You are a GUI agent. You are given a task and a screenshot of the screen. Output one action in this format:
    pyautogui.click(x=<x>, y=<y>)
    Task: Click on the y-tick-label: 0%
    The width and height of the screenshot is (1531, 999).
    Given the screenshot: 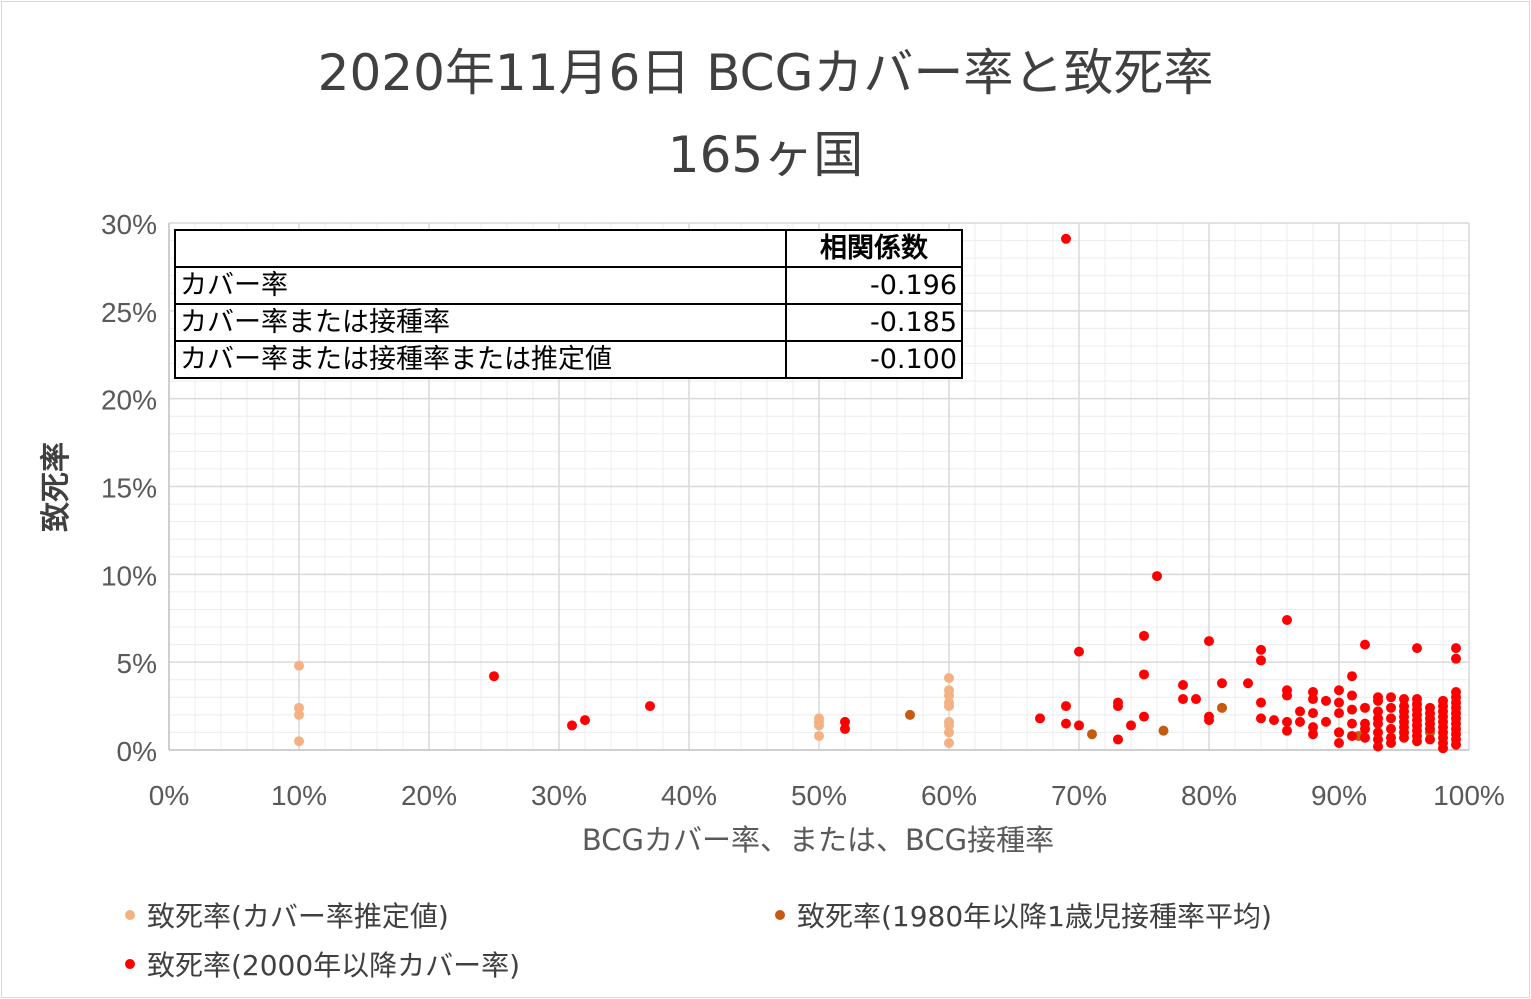 What is the action you would take?
    pyautogui.click(x=137, y=751)
    